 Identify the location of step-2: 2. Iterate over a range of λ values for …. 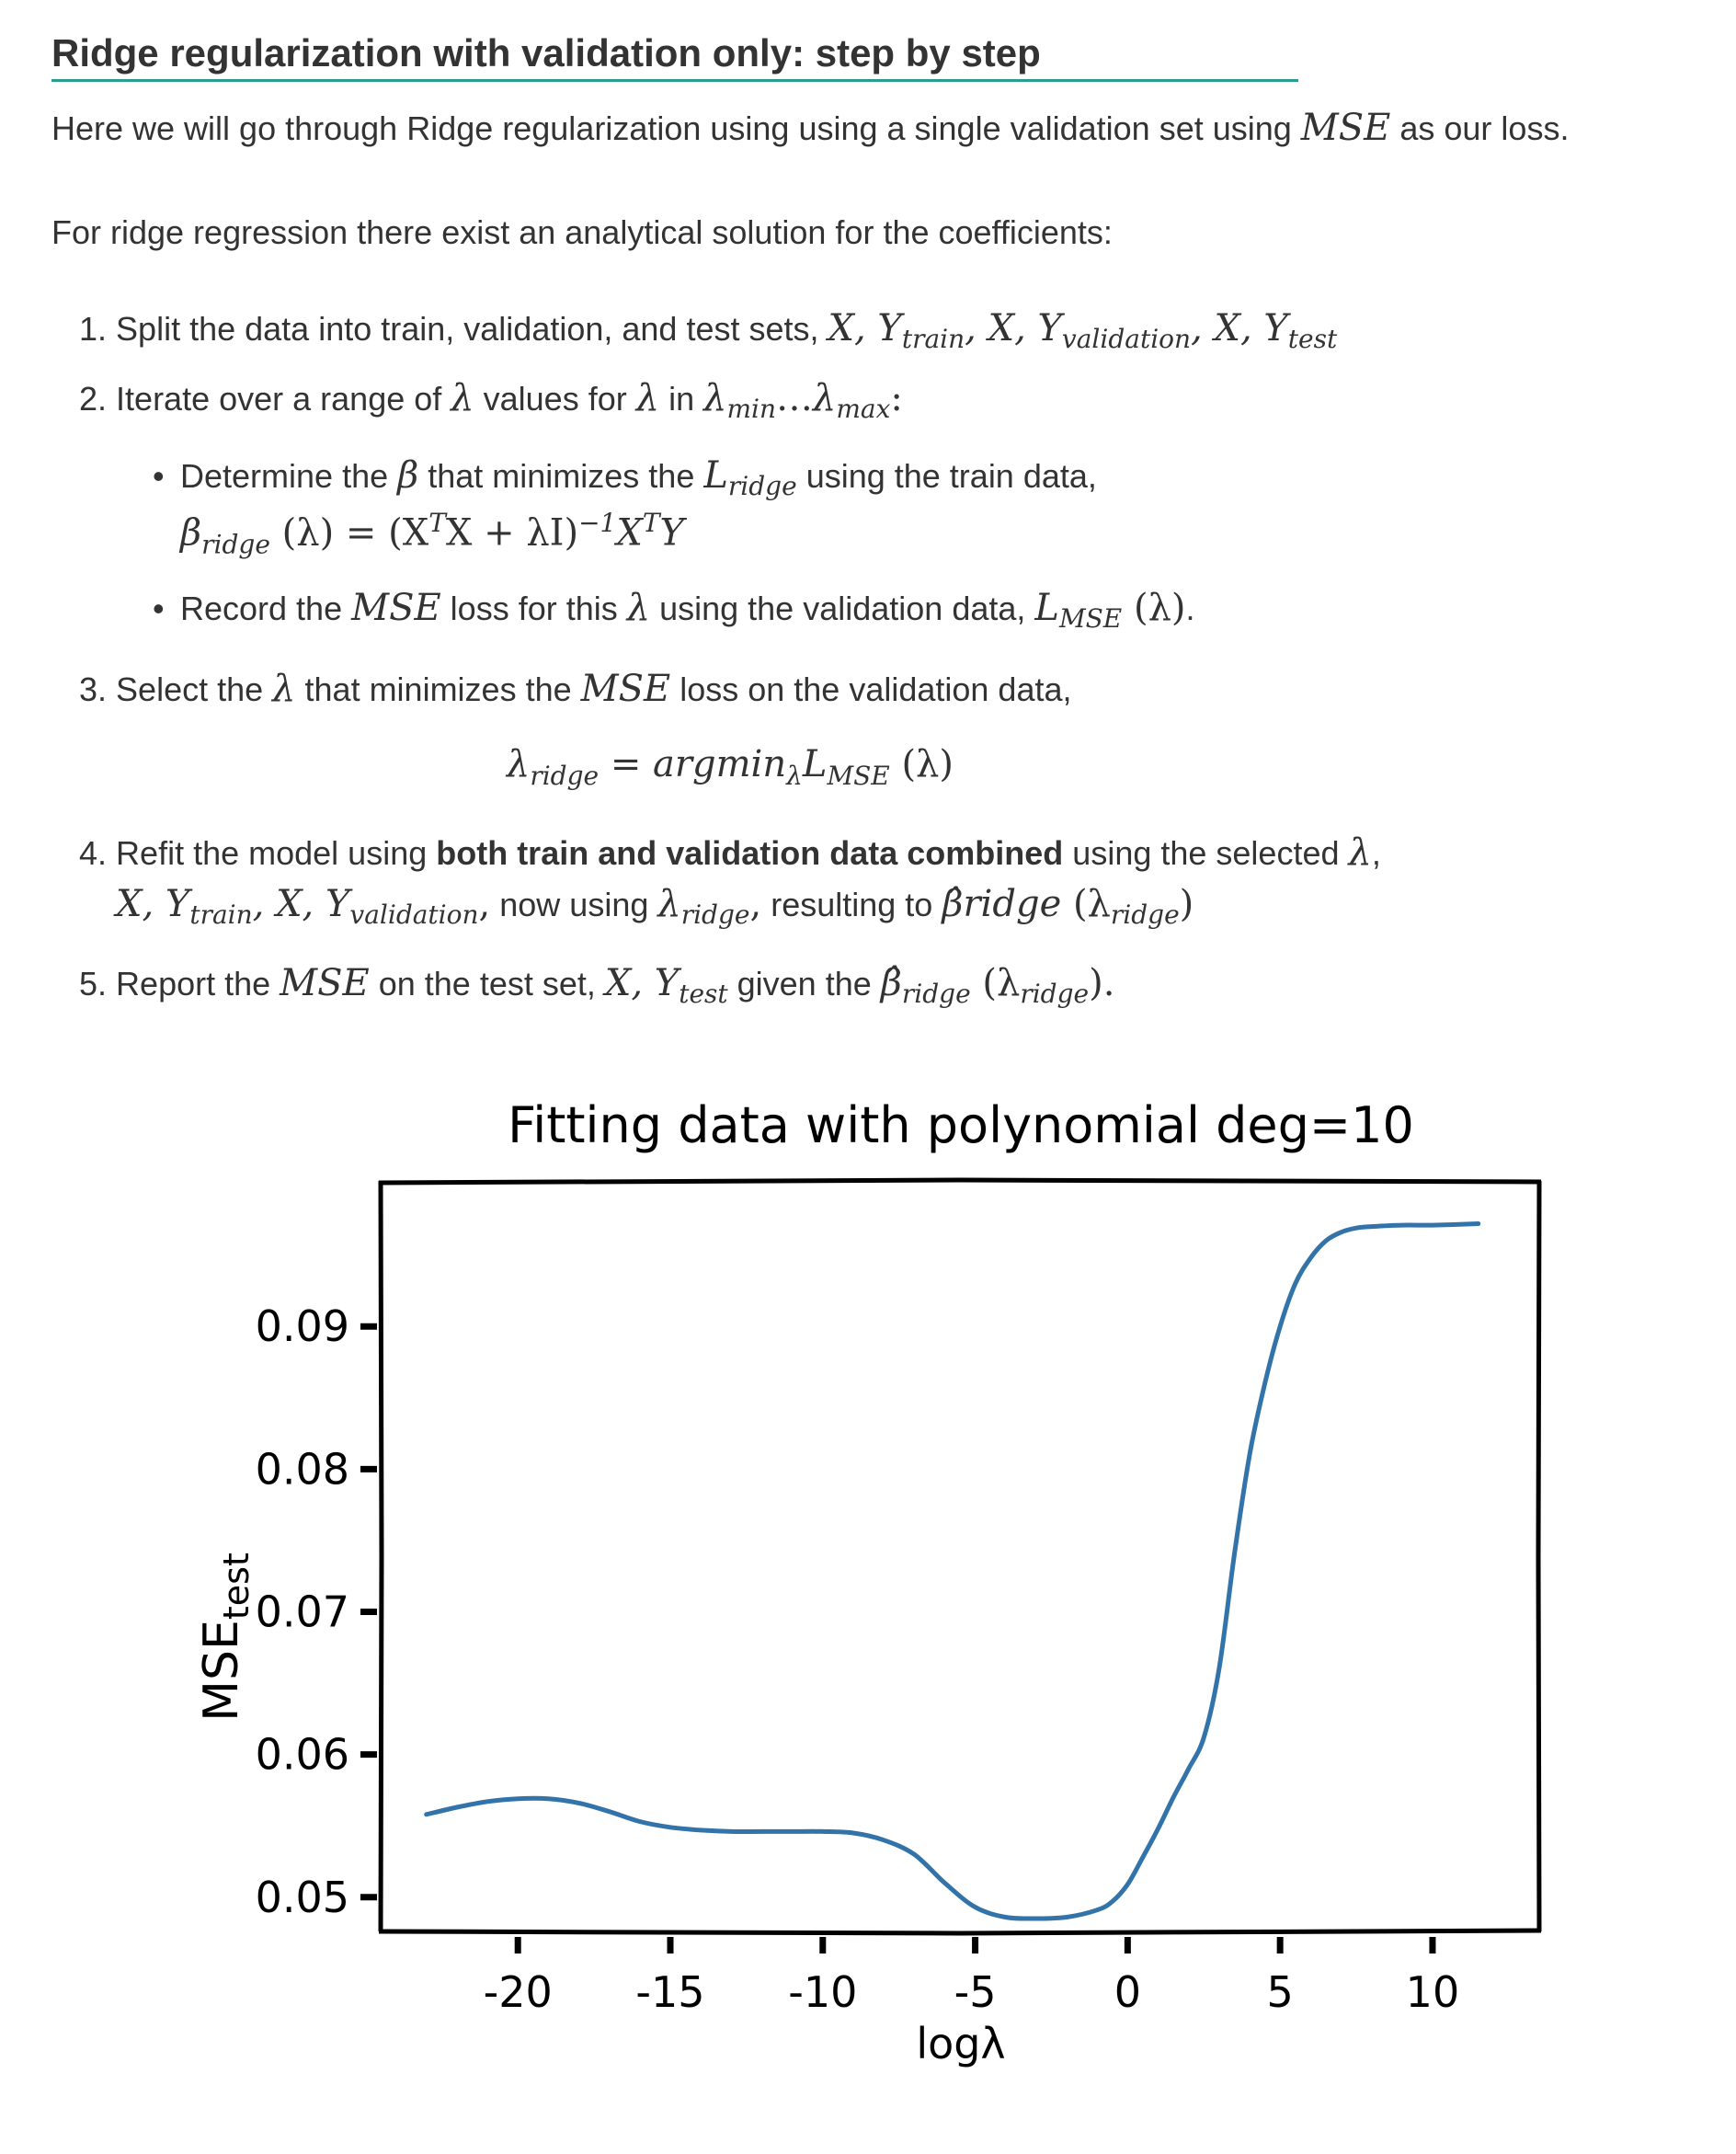
(491, 400).